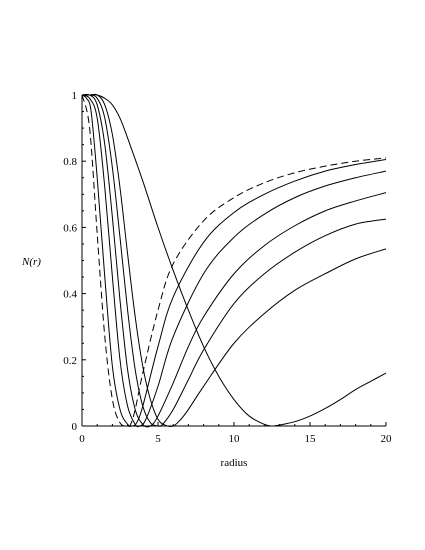  I want to click on x-tick-label: 10, so click(235, 439).